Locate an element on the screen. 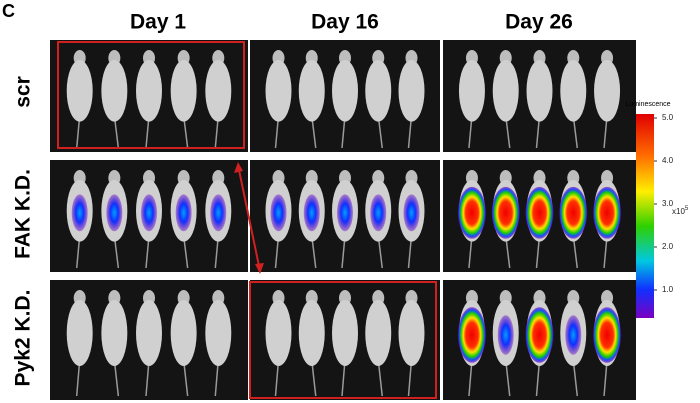  colorbar-tick-label: 4.0 is located at coordinates (668, 160).